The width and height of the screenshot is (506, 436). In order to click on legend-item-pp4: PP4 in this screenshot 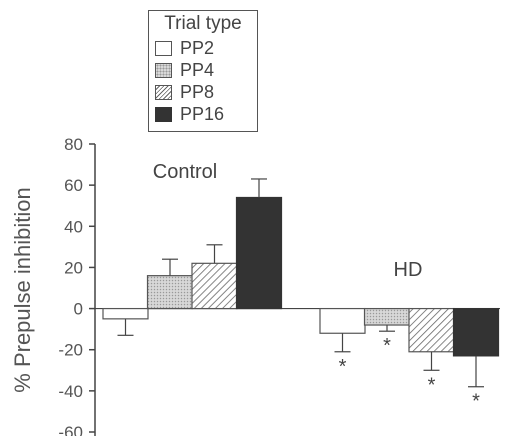, I will do `click(203, 70)`.